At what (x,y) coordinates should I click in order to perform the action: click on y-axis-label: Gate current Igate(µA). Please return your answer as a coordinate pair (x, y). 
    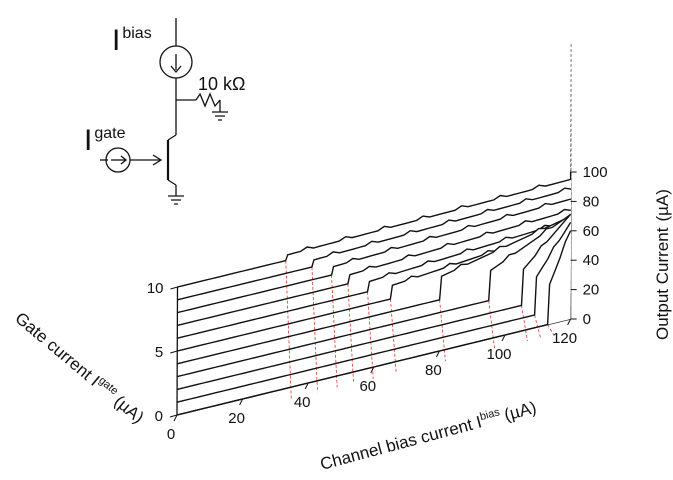
    Looking at the image, I should click on (79, 367).